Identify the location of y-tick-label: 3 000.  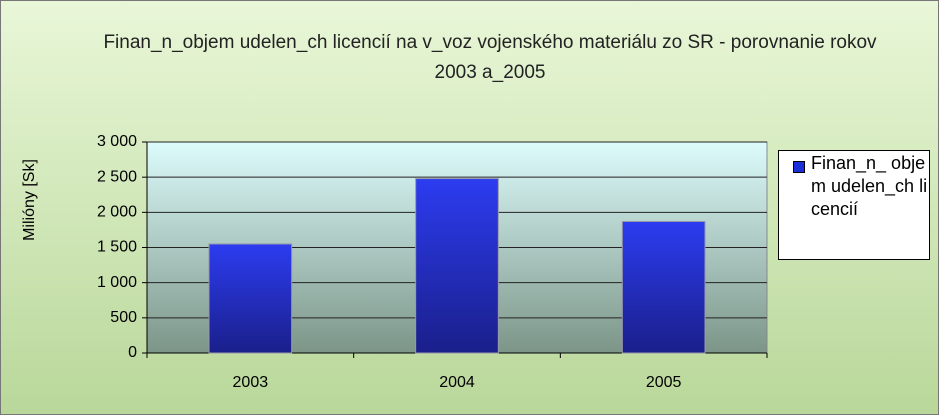
(117, 141).